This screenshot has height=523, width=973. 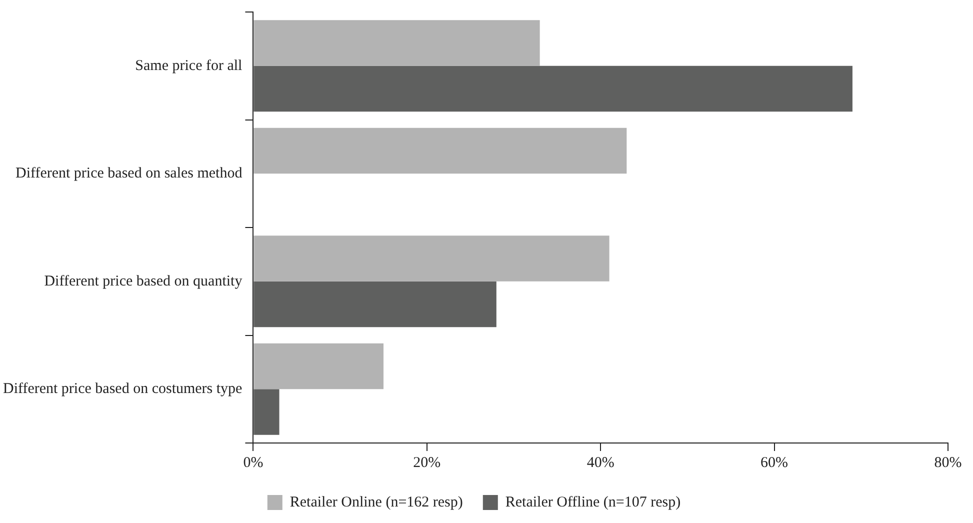 I want to click on legend-label: Retailer Offline (n=107 resp), so click(x=593, y=502).